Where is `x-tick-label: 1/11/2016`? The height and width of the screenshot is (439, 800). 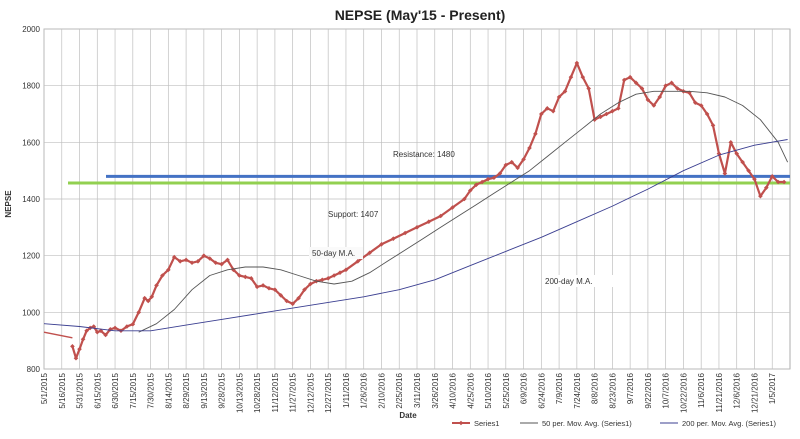
x-tick-label: 1/11/2016 is located at coordinates (346, 390).